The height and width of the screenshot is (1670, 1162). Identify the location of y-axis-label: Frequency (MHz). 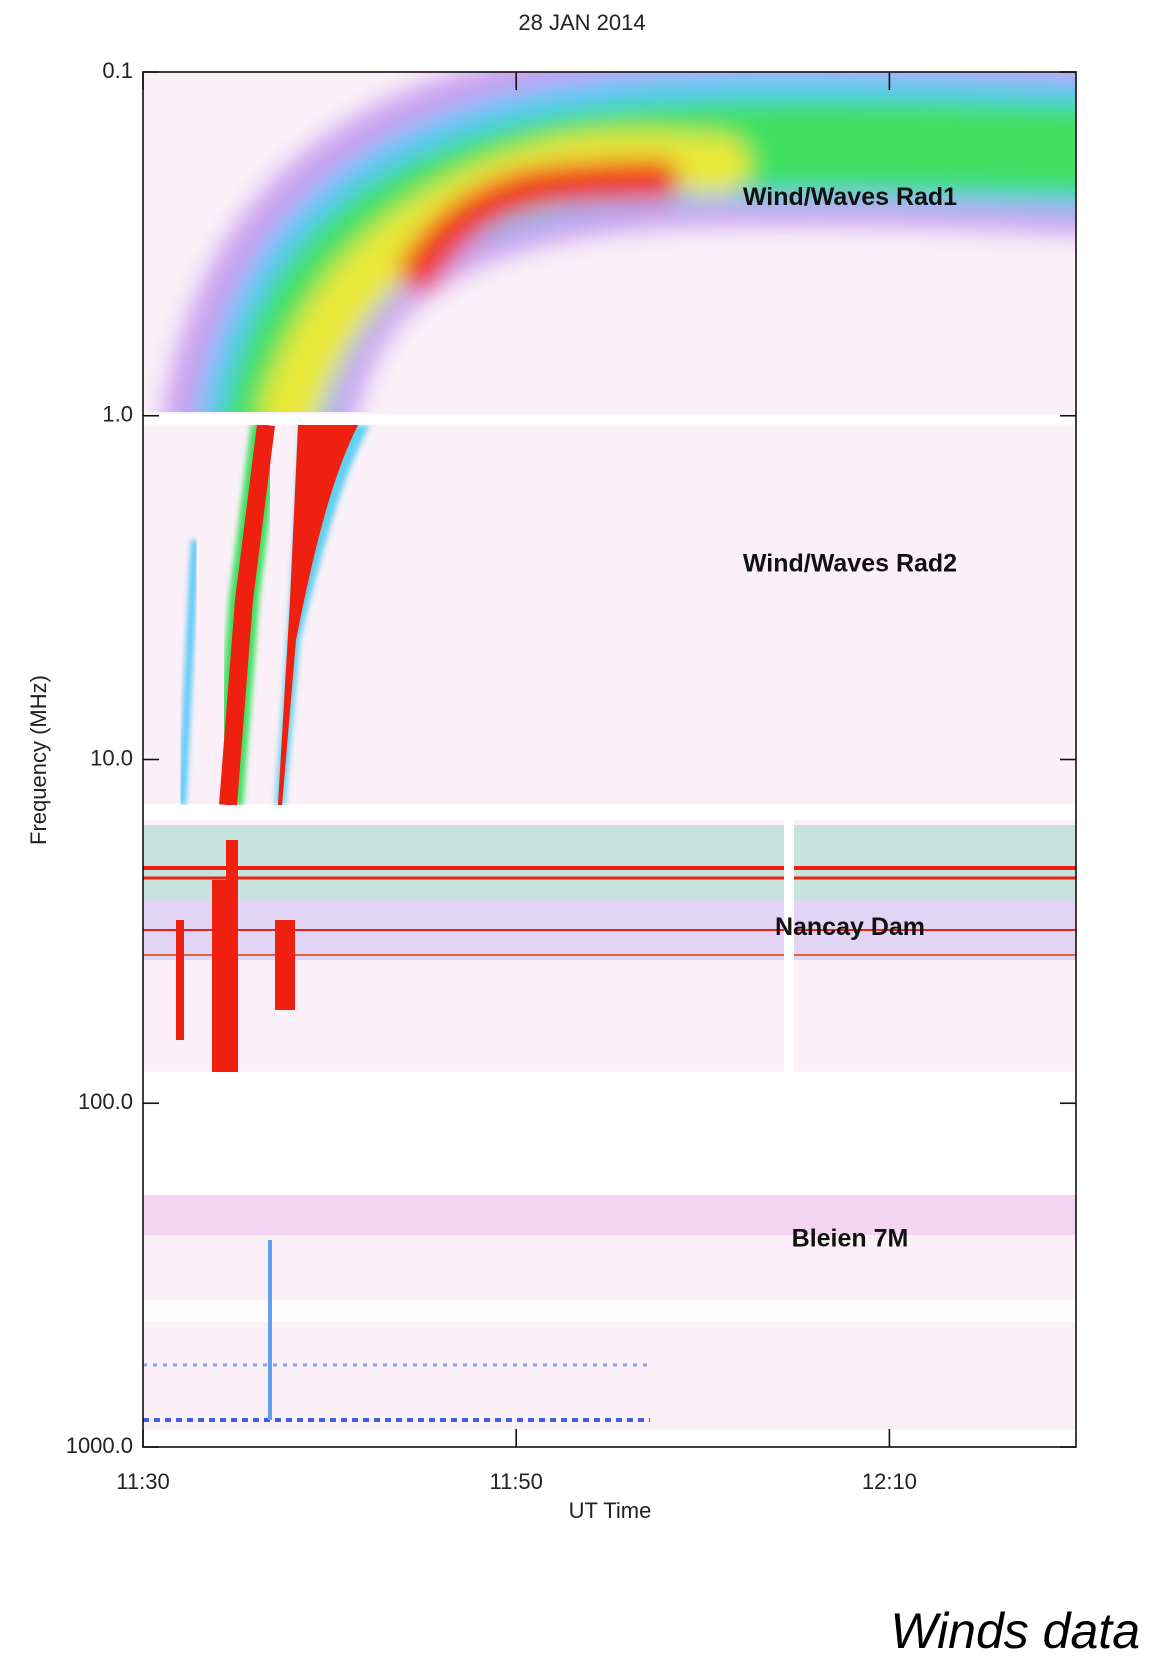
(38, 760).